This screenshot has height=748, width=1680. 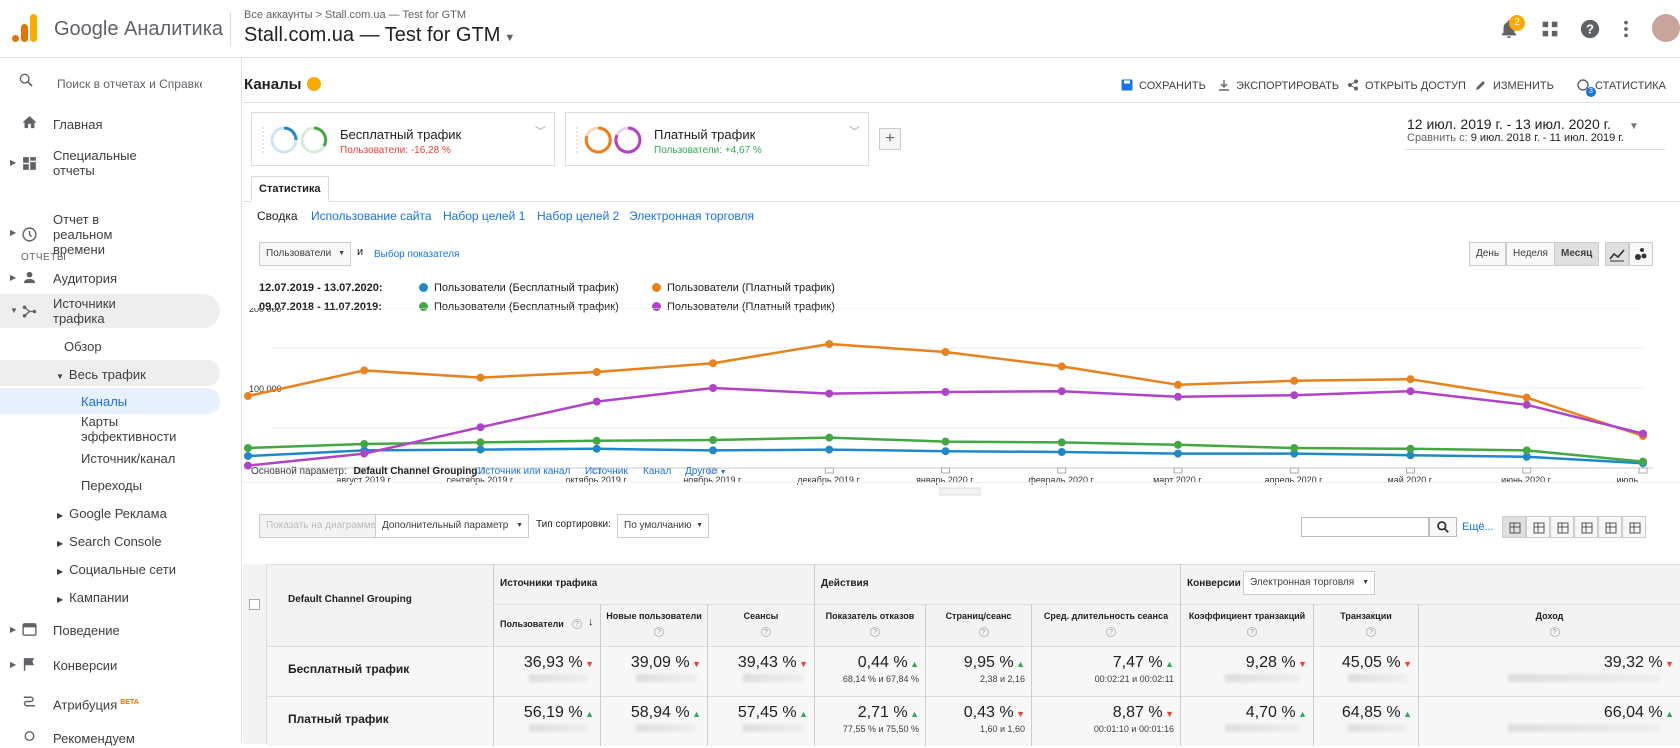 What do you see at coordinates (743, 307) in the screenshot?
I see `legend-item-paid-previous: Пользователи (Платный трафик)` at bounding box center [743, 307].